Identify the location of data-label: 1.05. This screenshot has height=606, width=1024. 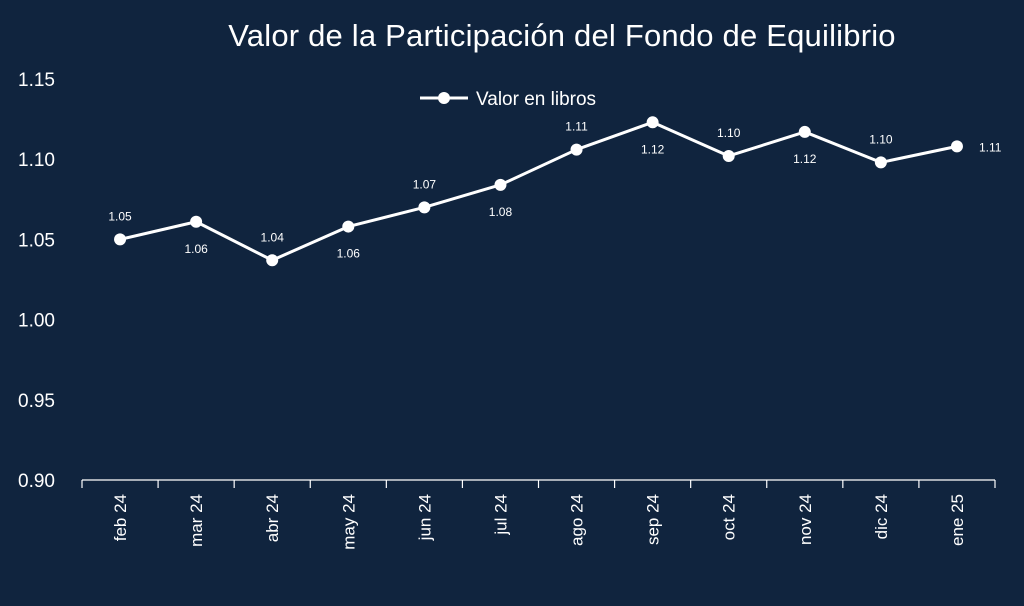
(120, 216).